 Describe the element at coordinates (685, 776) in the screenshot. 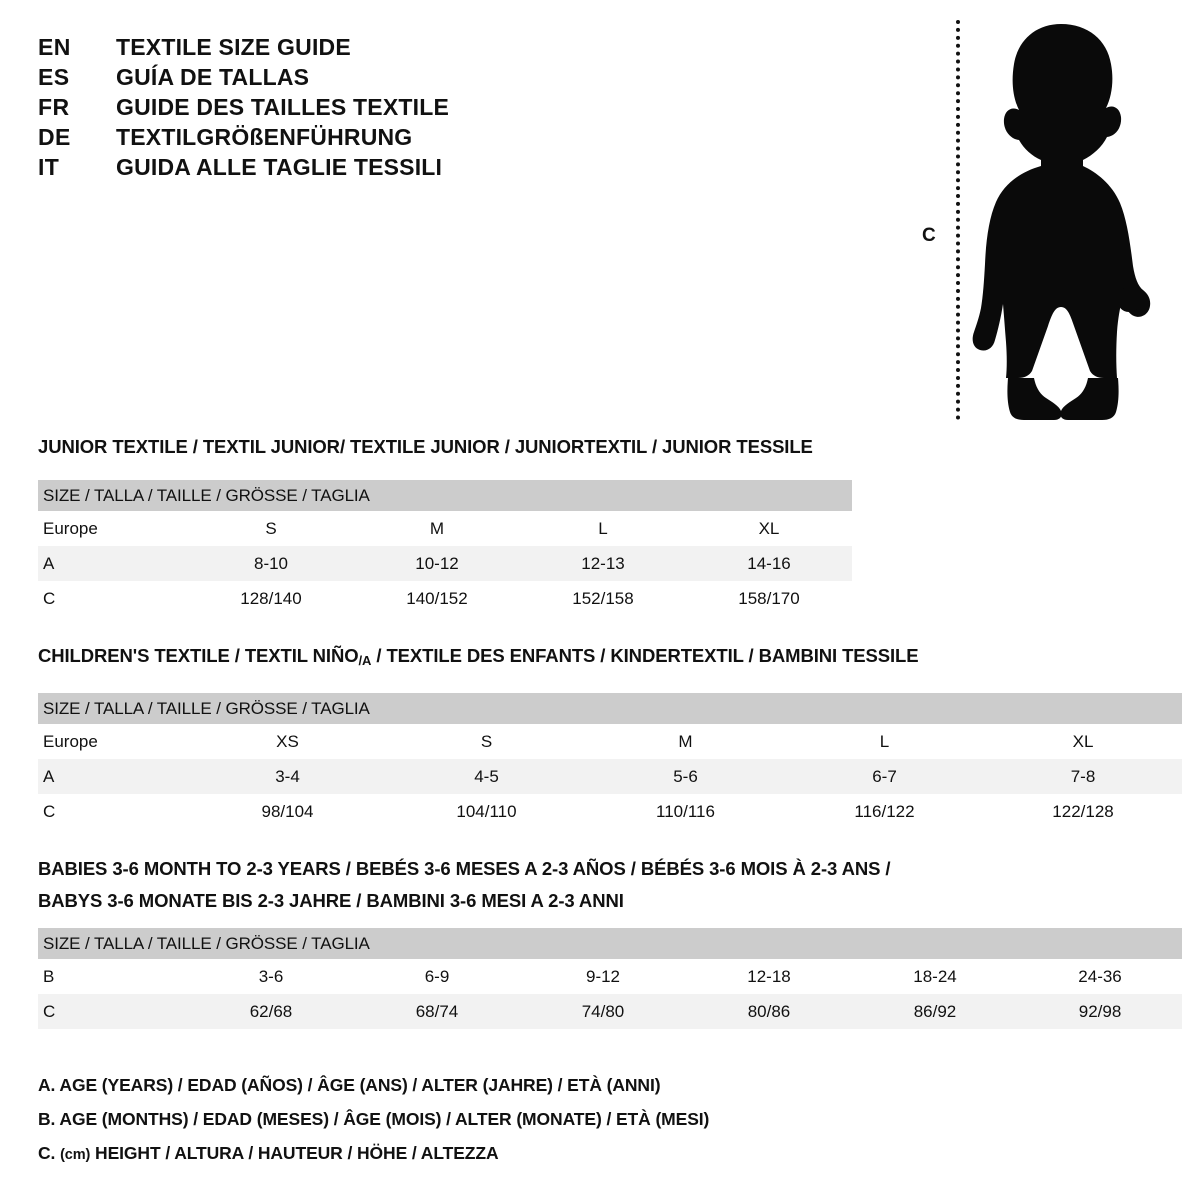

I see `table-cell: 5-6` at that location.